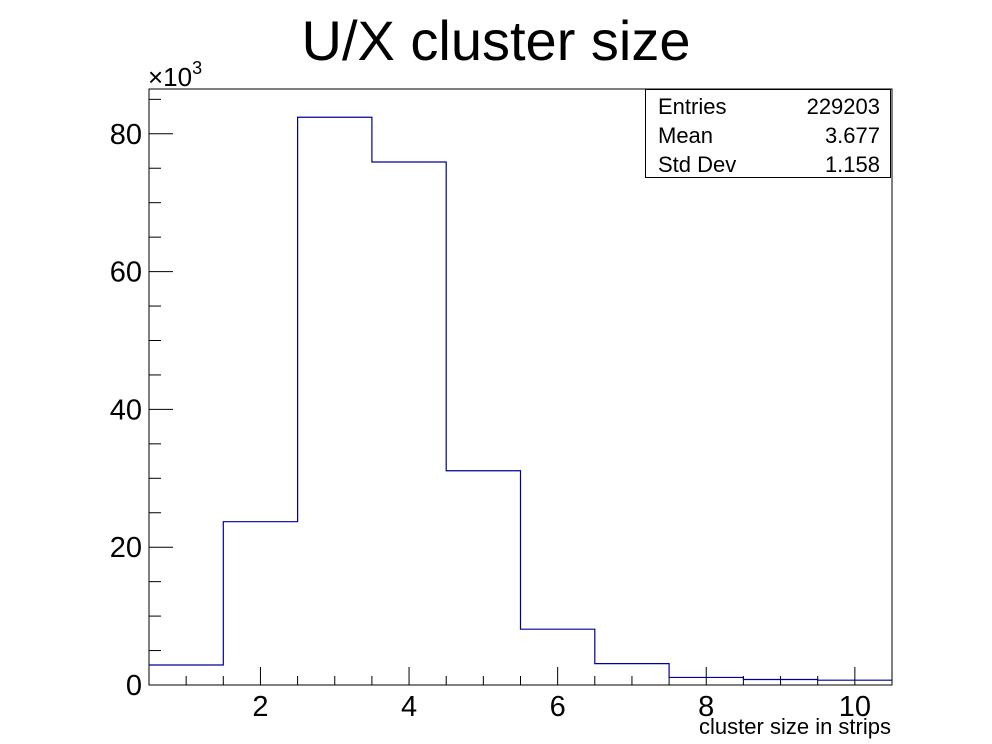  Describe the element at coordinates (558, 707) in the screenshot. I see `x-tick-label: 6` at that location.